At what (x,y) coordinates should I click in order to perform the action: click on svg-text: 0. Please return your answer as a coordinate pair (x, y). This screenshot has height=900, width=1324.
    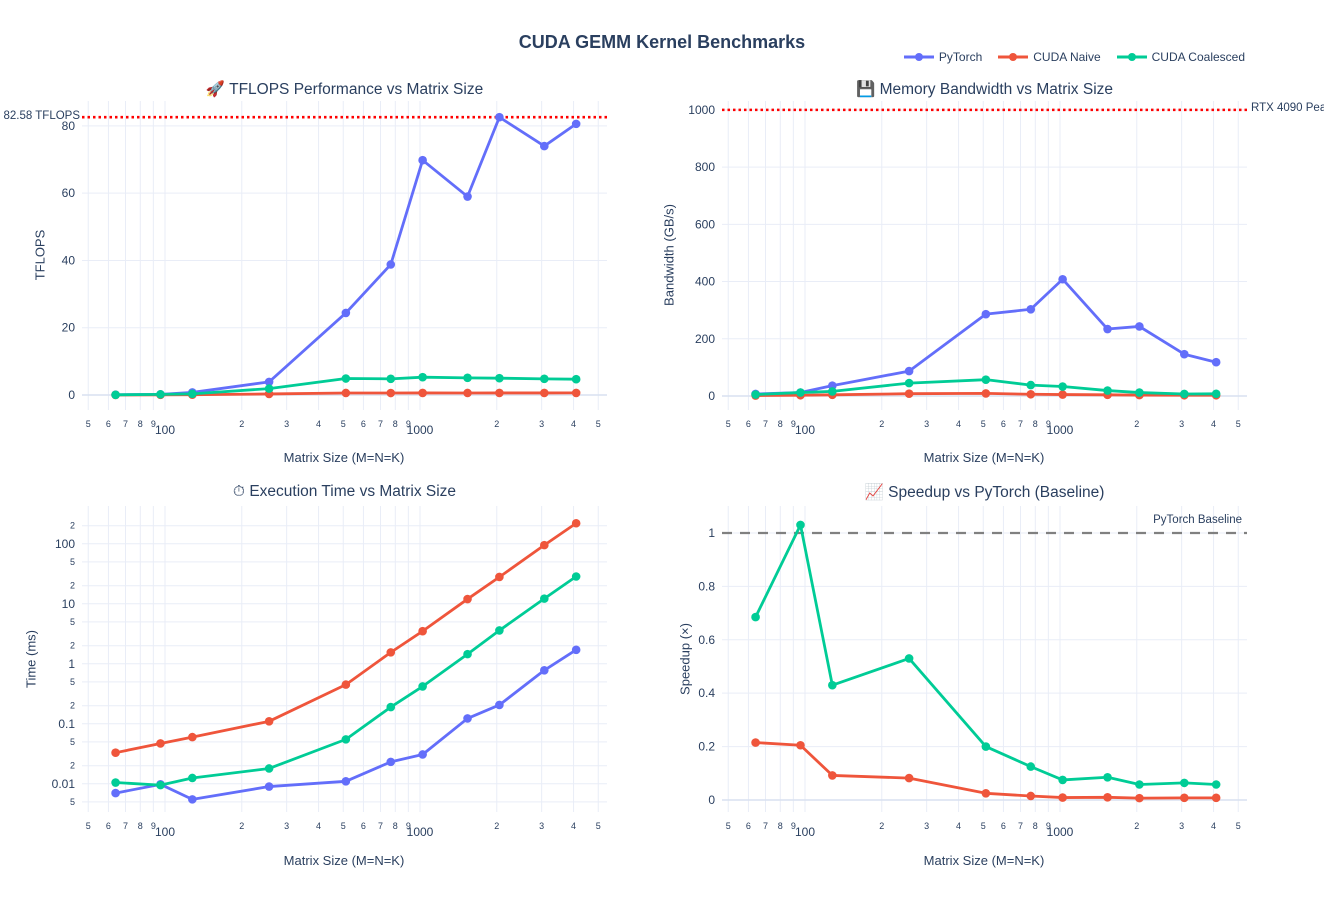
    Looking at the image, I should click on (711, 396).